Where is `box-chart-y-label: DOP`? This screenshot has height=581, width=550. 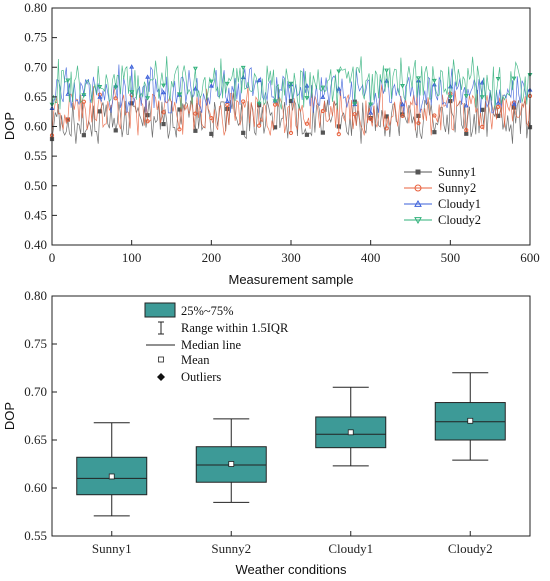
box-chart-y-label: DOP is located at coordinates (9, 416).